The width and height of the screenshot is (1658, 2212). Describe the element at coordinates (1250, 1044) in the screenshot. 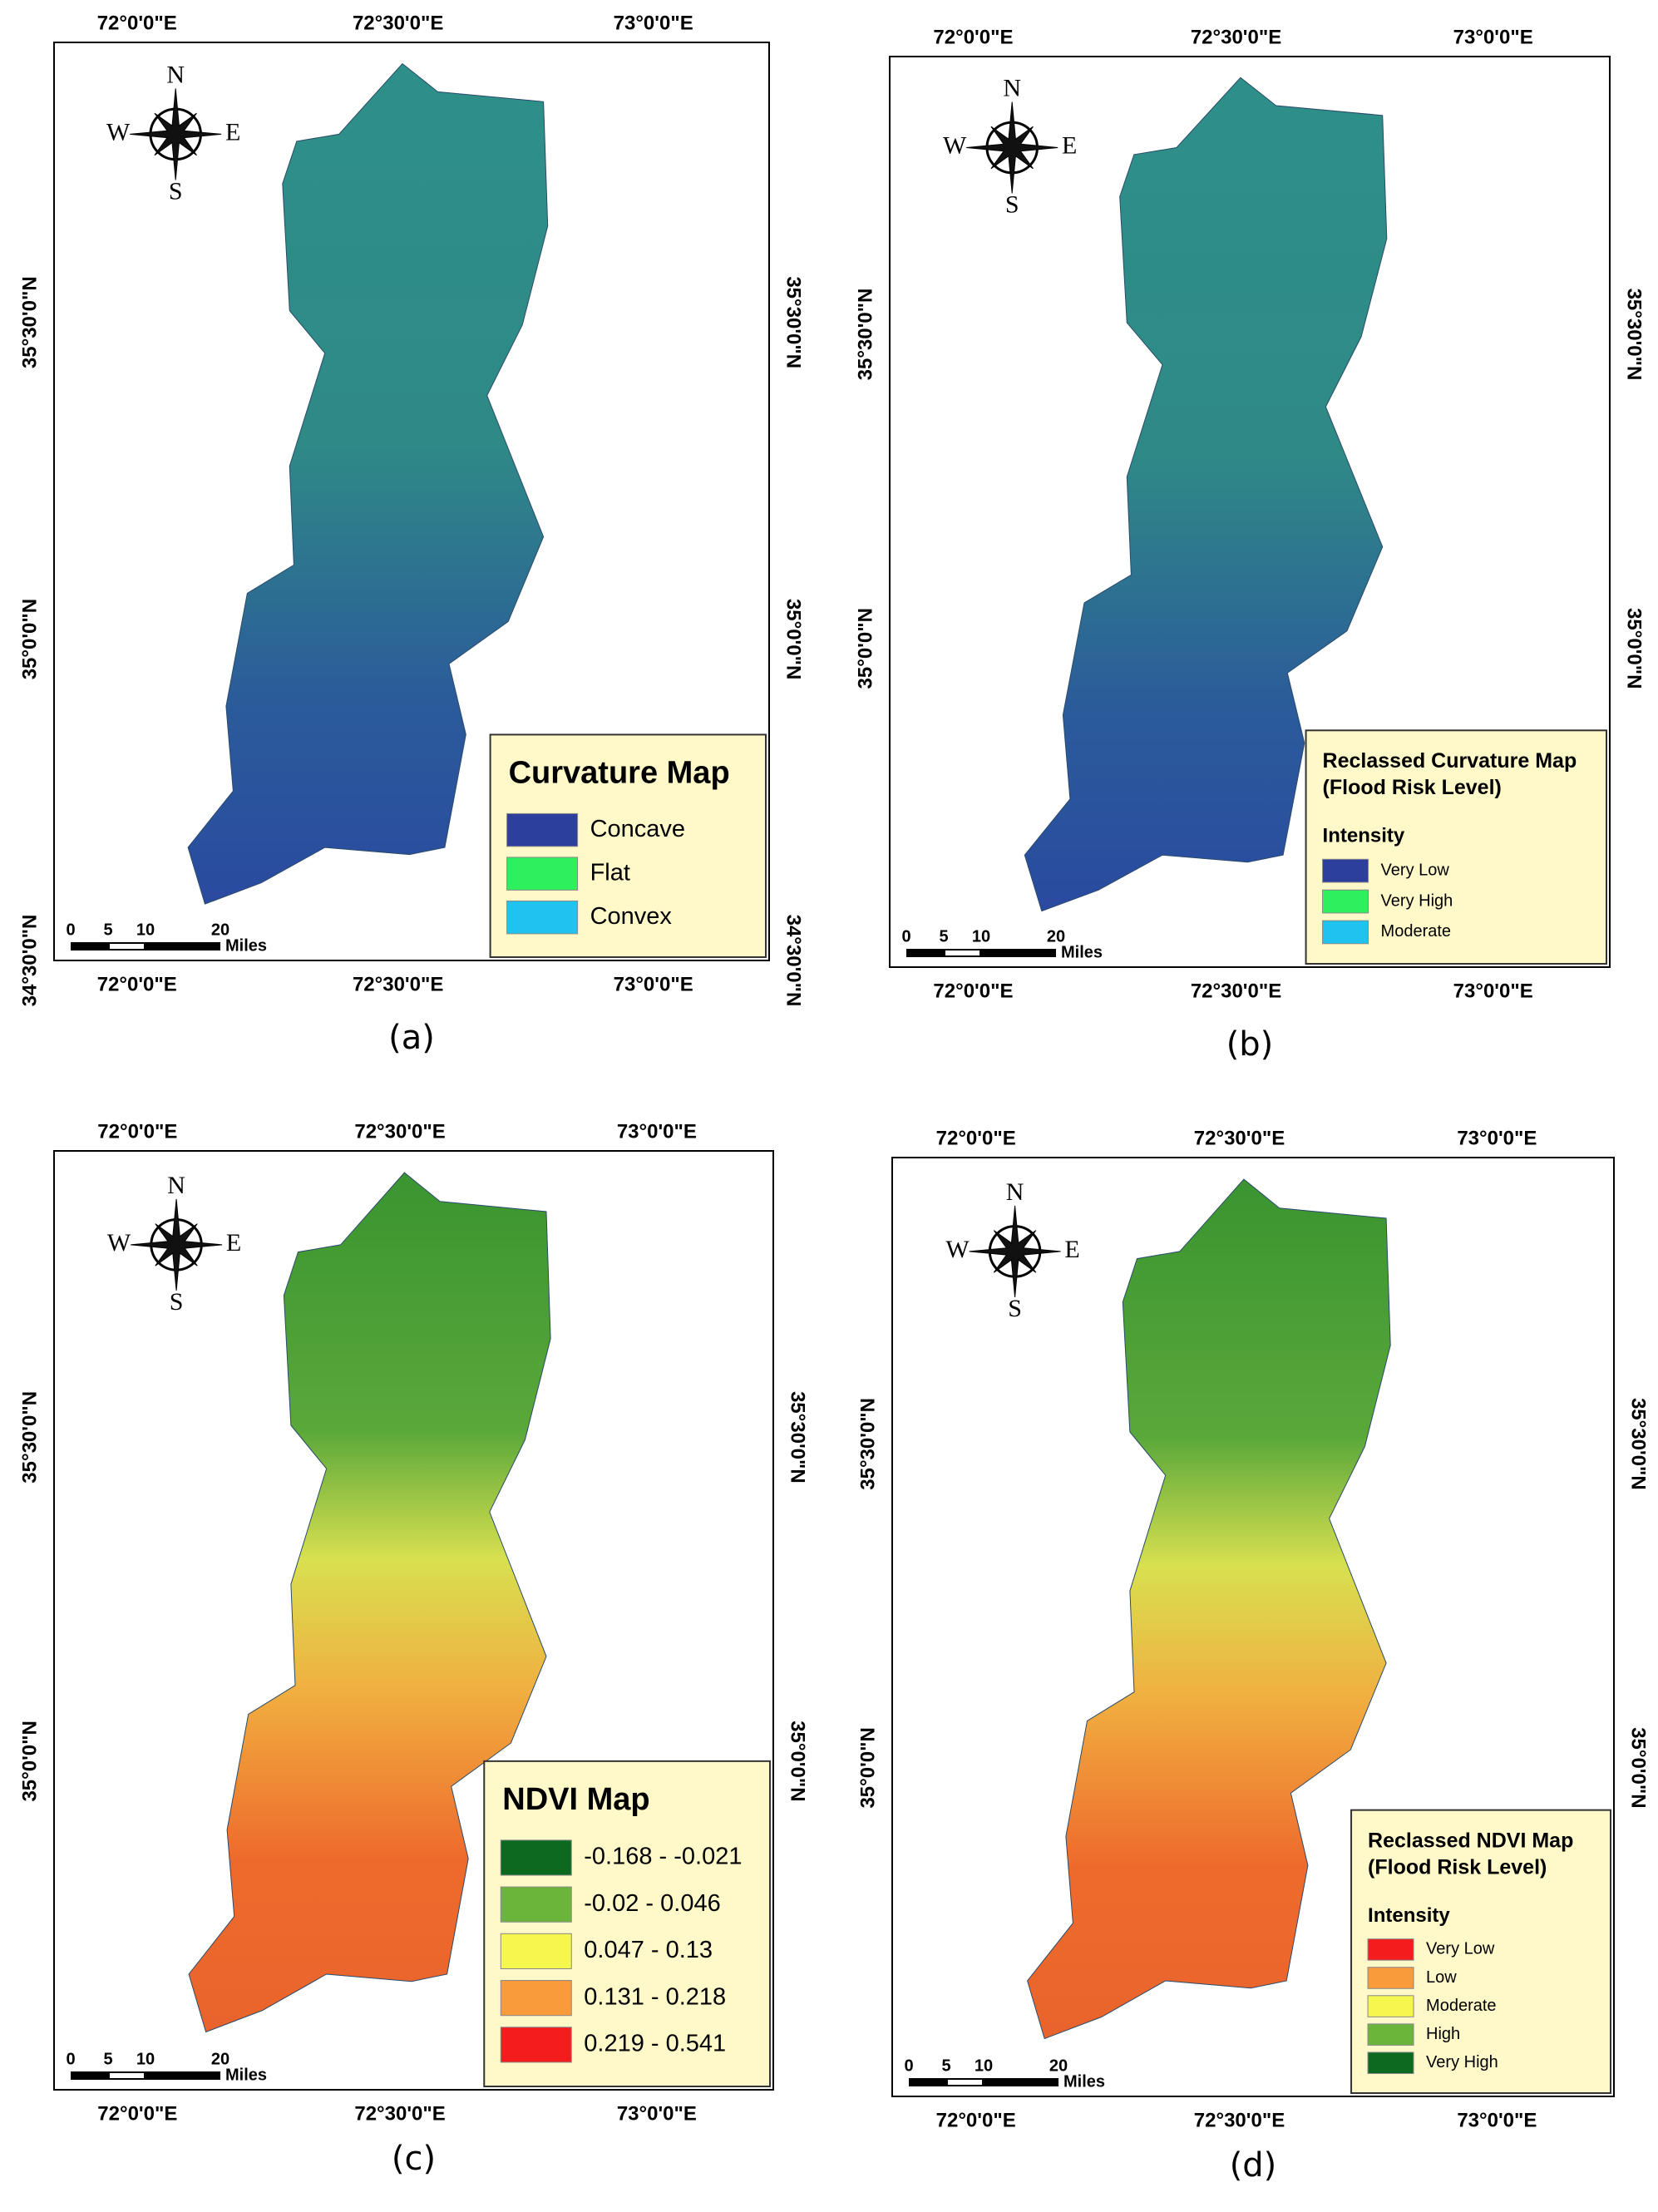

I see `panel-caption: (b)` at that location.